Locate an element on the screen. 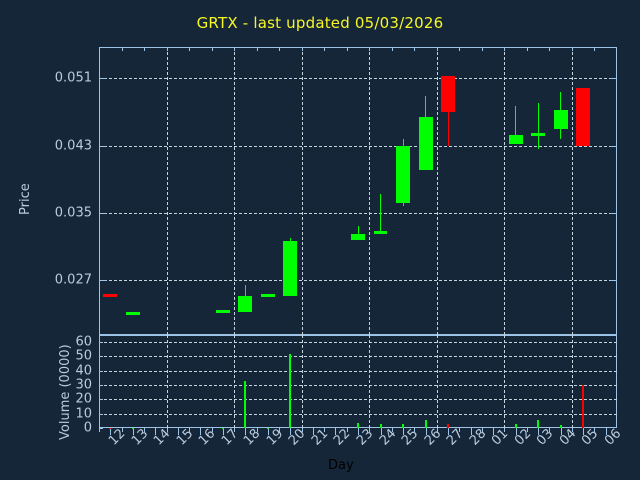 This screenshot has height=480, width=640. volume-tick-label: 60 is located at coordinates (83, 342).